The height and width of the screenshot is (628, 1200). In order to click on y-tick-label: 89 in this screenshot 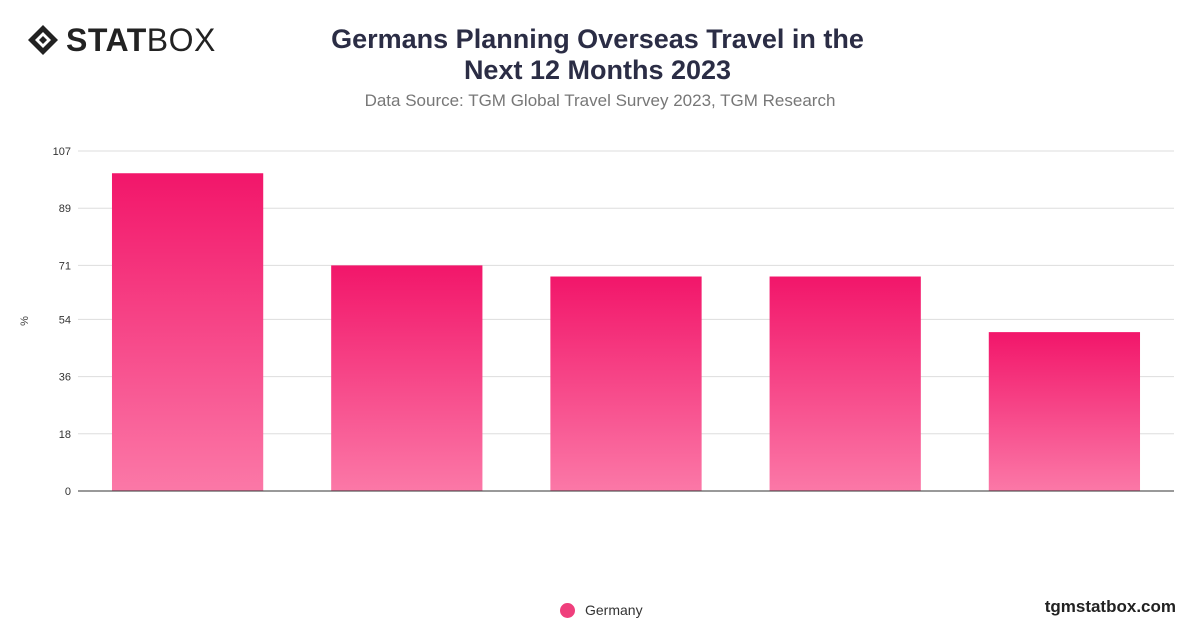, I will do `click(65, 209)`.